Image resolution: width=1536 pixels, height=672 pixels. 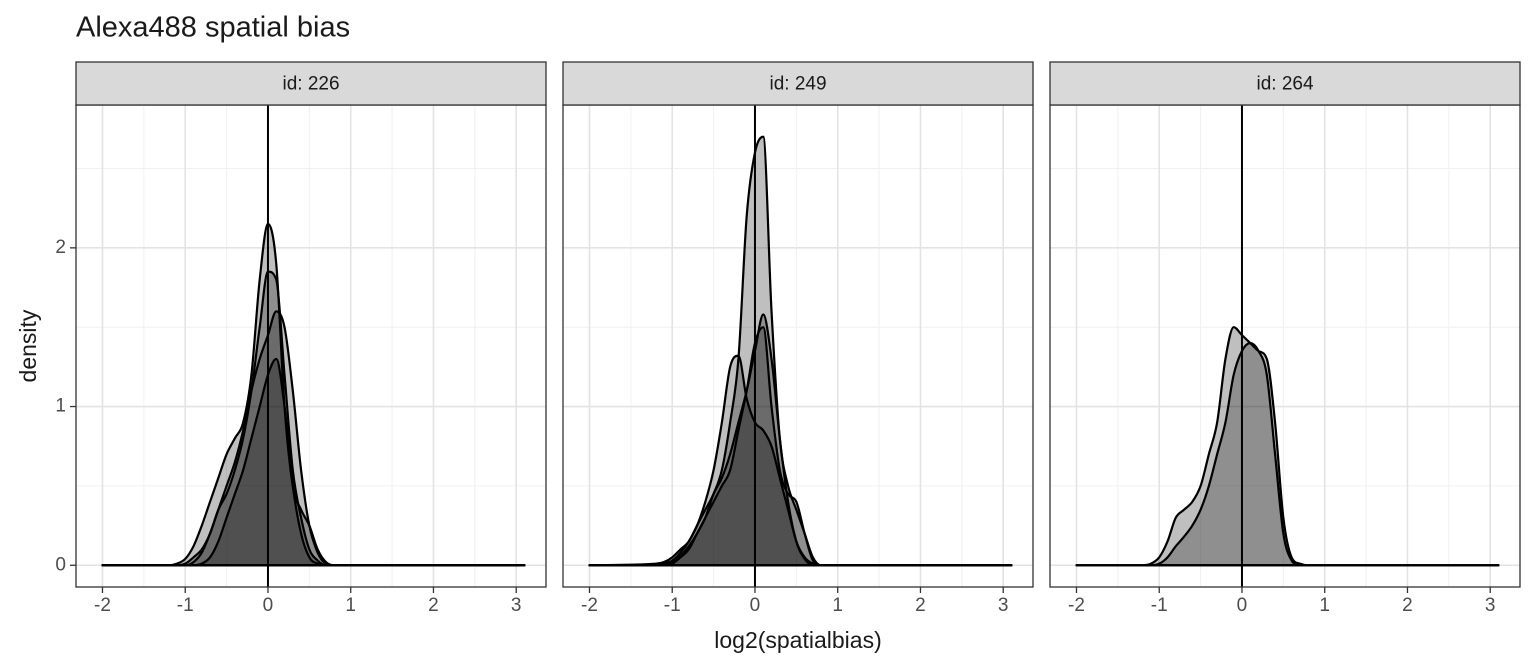 I want to click on facet-title: id: 226, so click(x=310, y=84).